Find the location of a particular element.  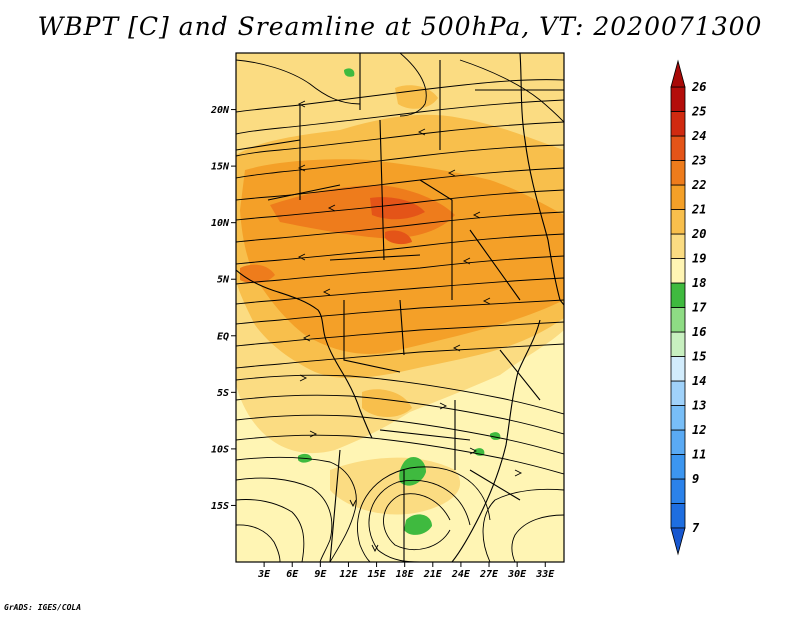

colorbar-arrow-bottom is located at coordinates (678, 541).